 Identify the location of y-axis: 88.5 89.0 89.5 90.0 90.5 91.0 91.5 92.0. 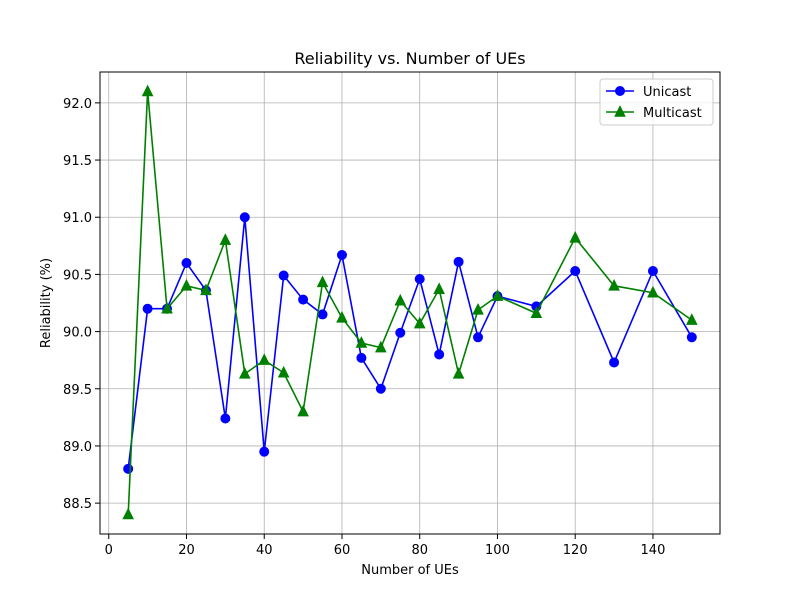
(81, 304).